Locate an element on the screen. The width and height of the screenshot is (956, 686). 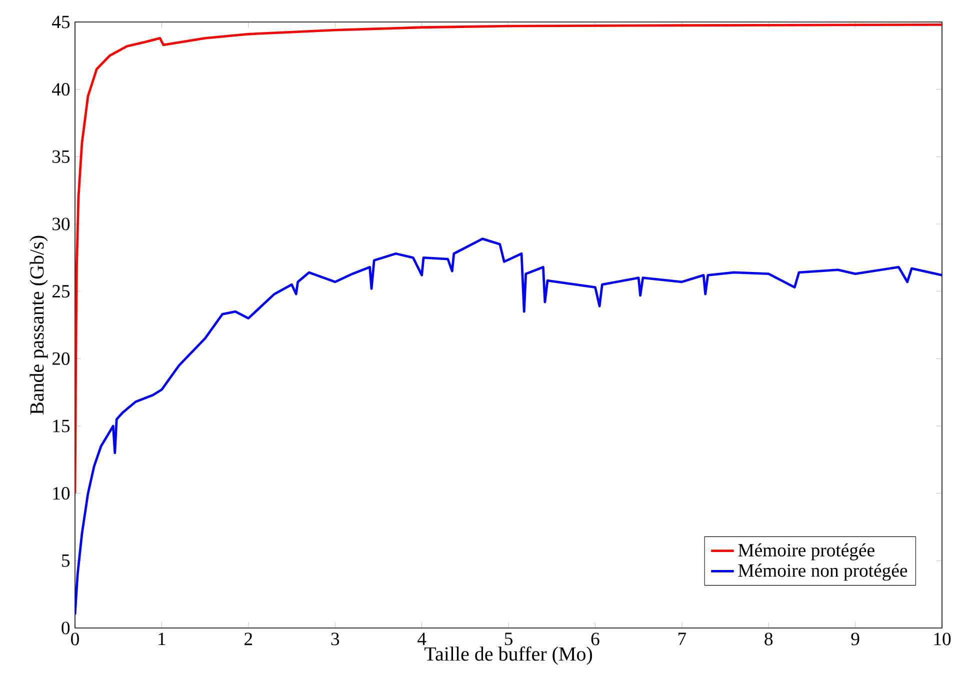
y-tick-label: 40 is located at coordinates (61, 89).